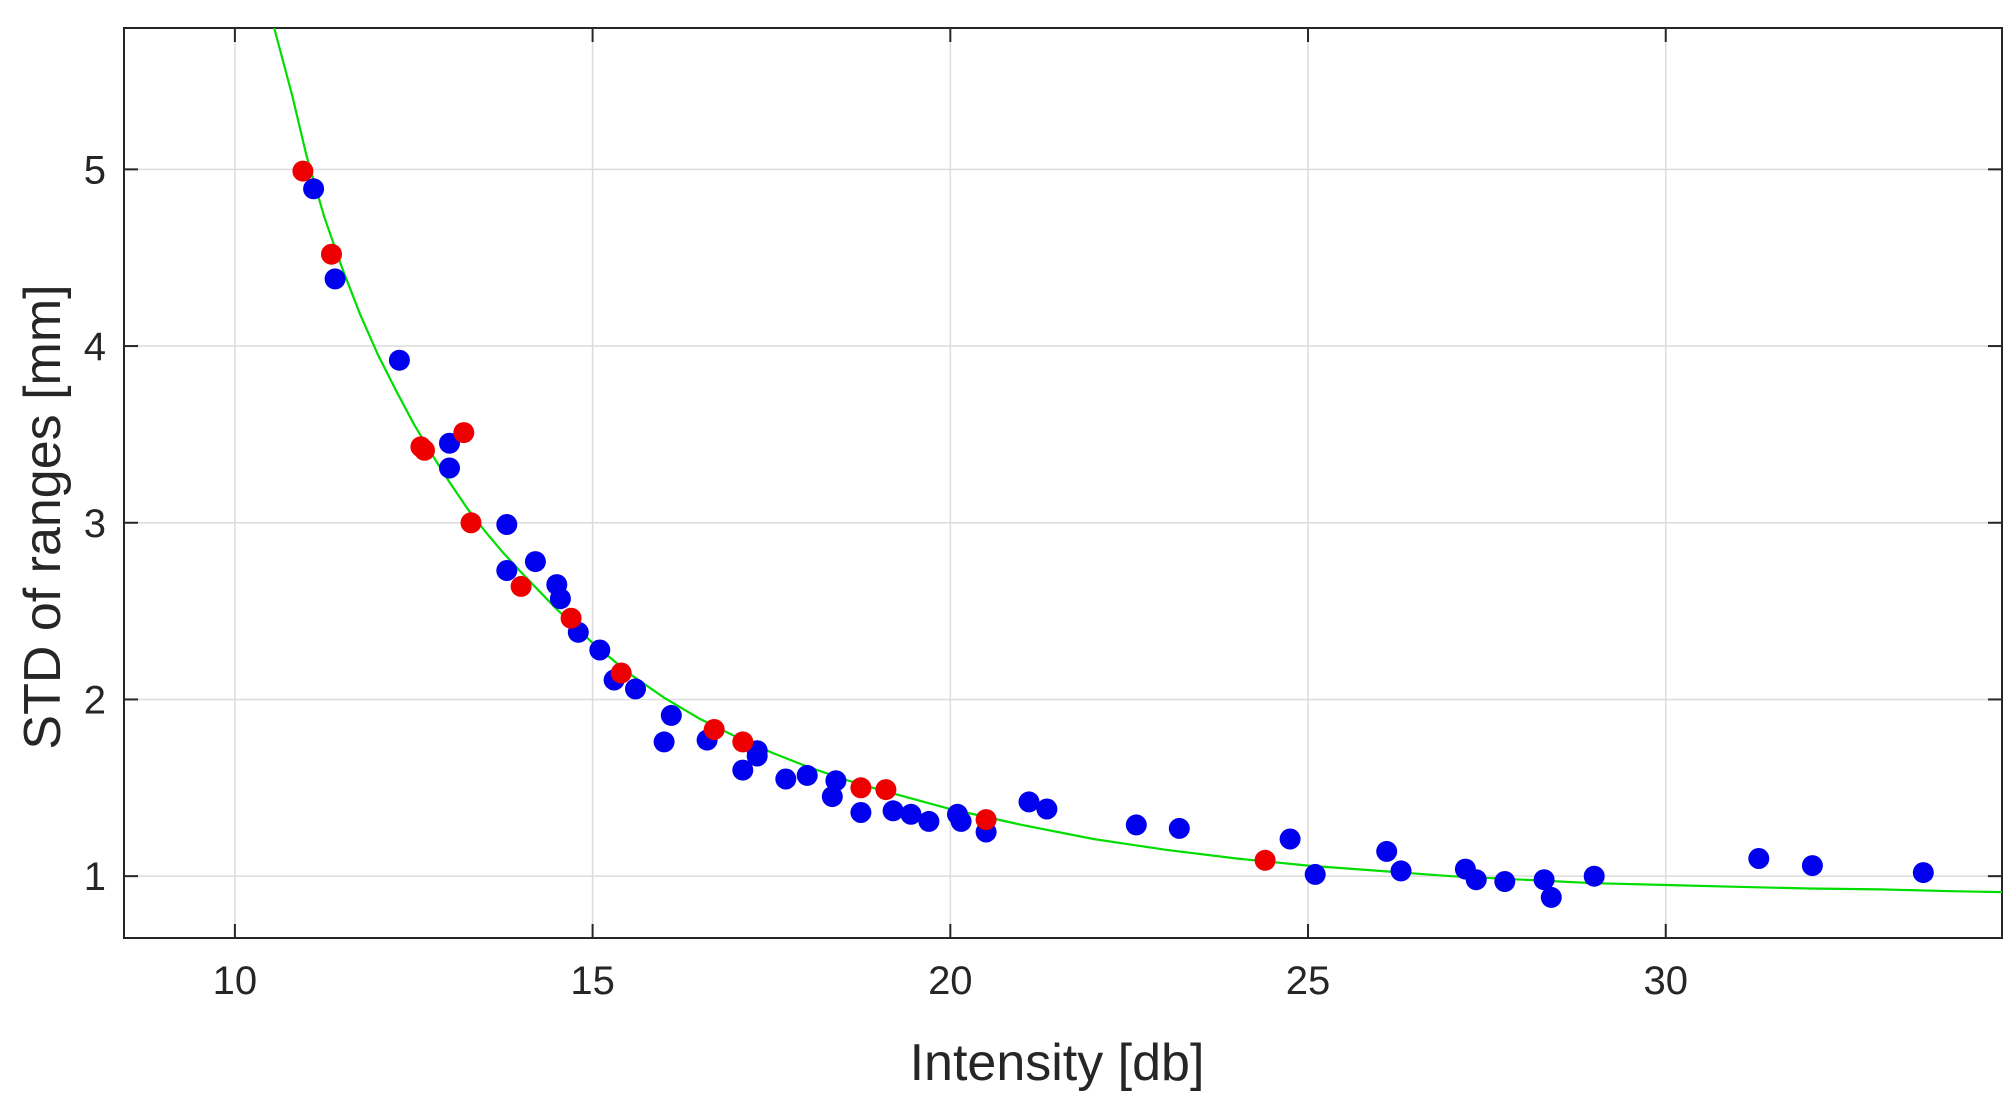 The image size is (2011, 1117). I want to click on x-tick-label: 25, so click(1308, 981).